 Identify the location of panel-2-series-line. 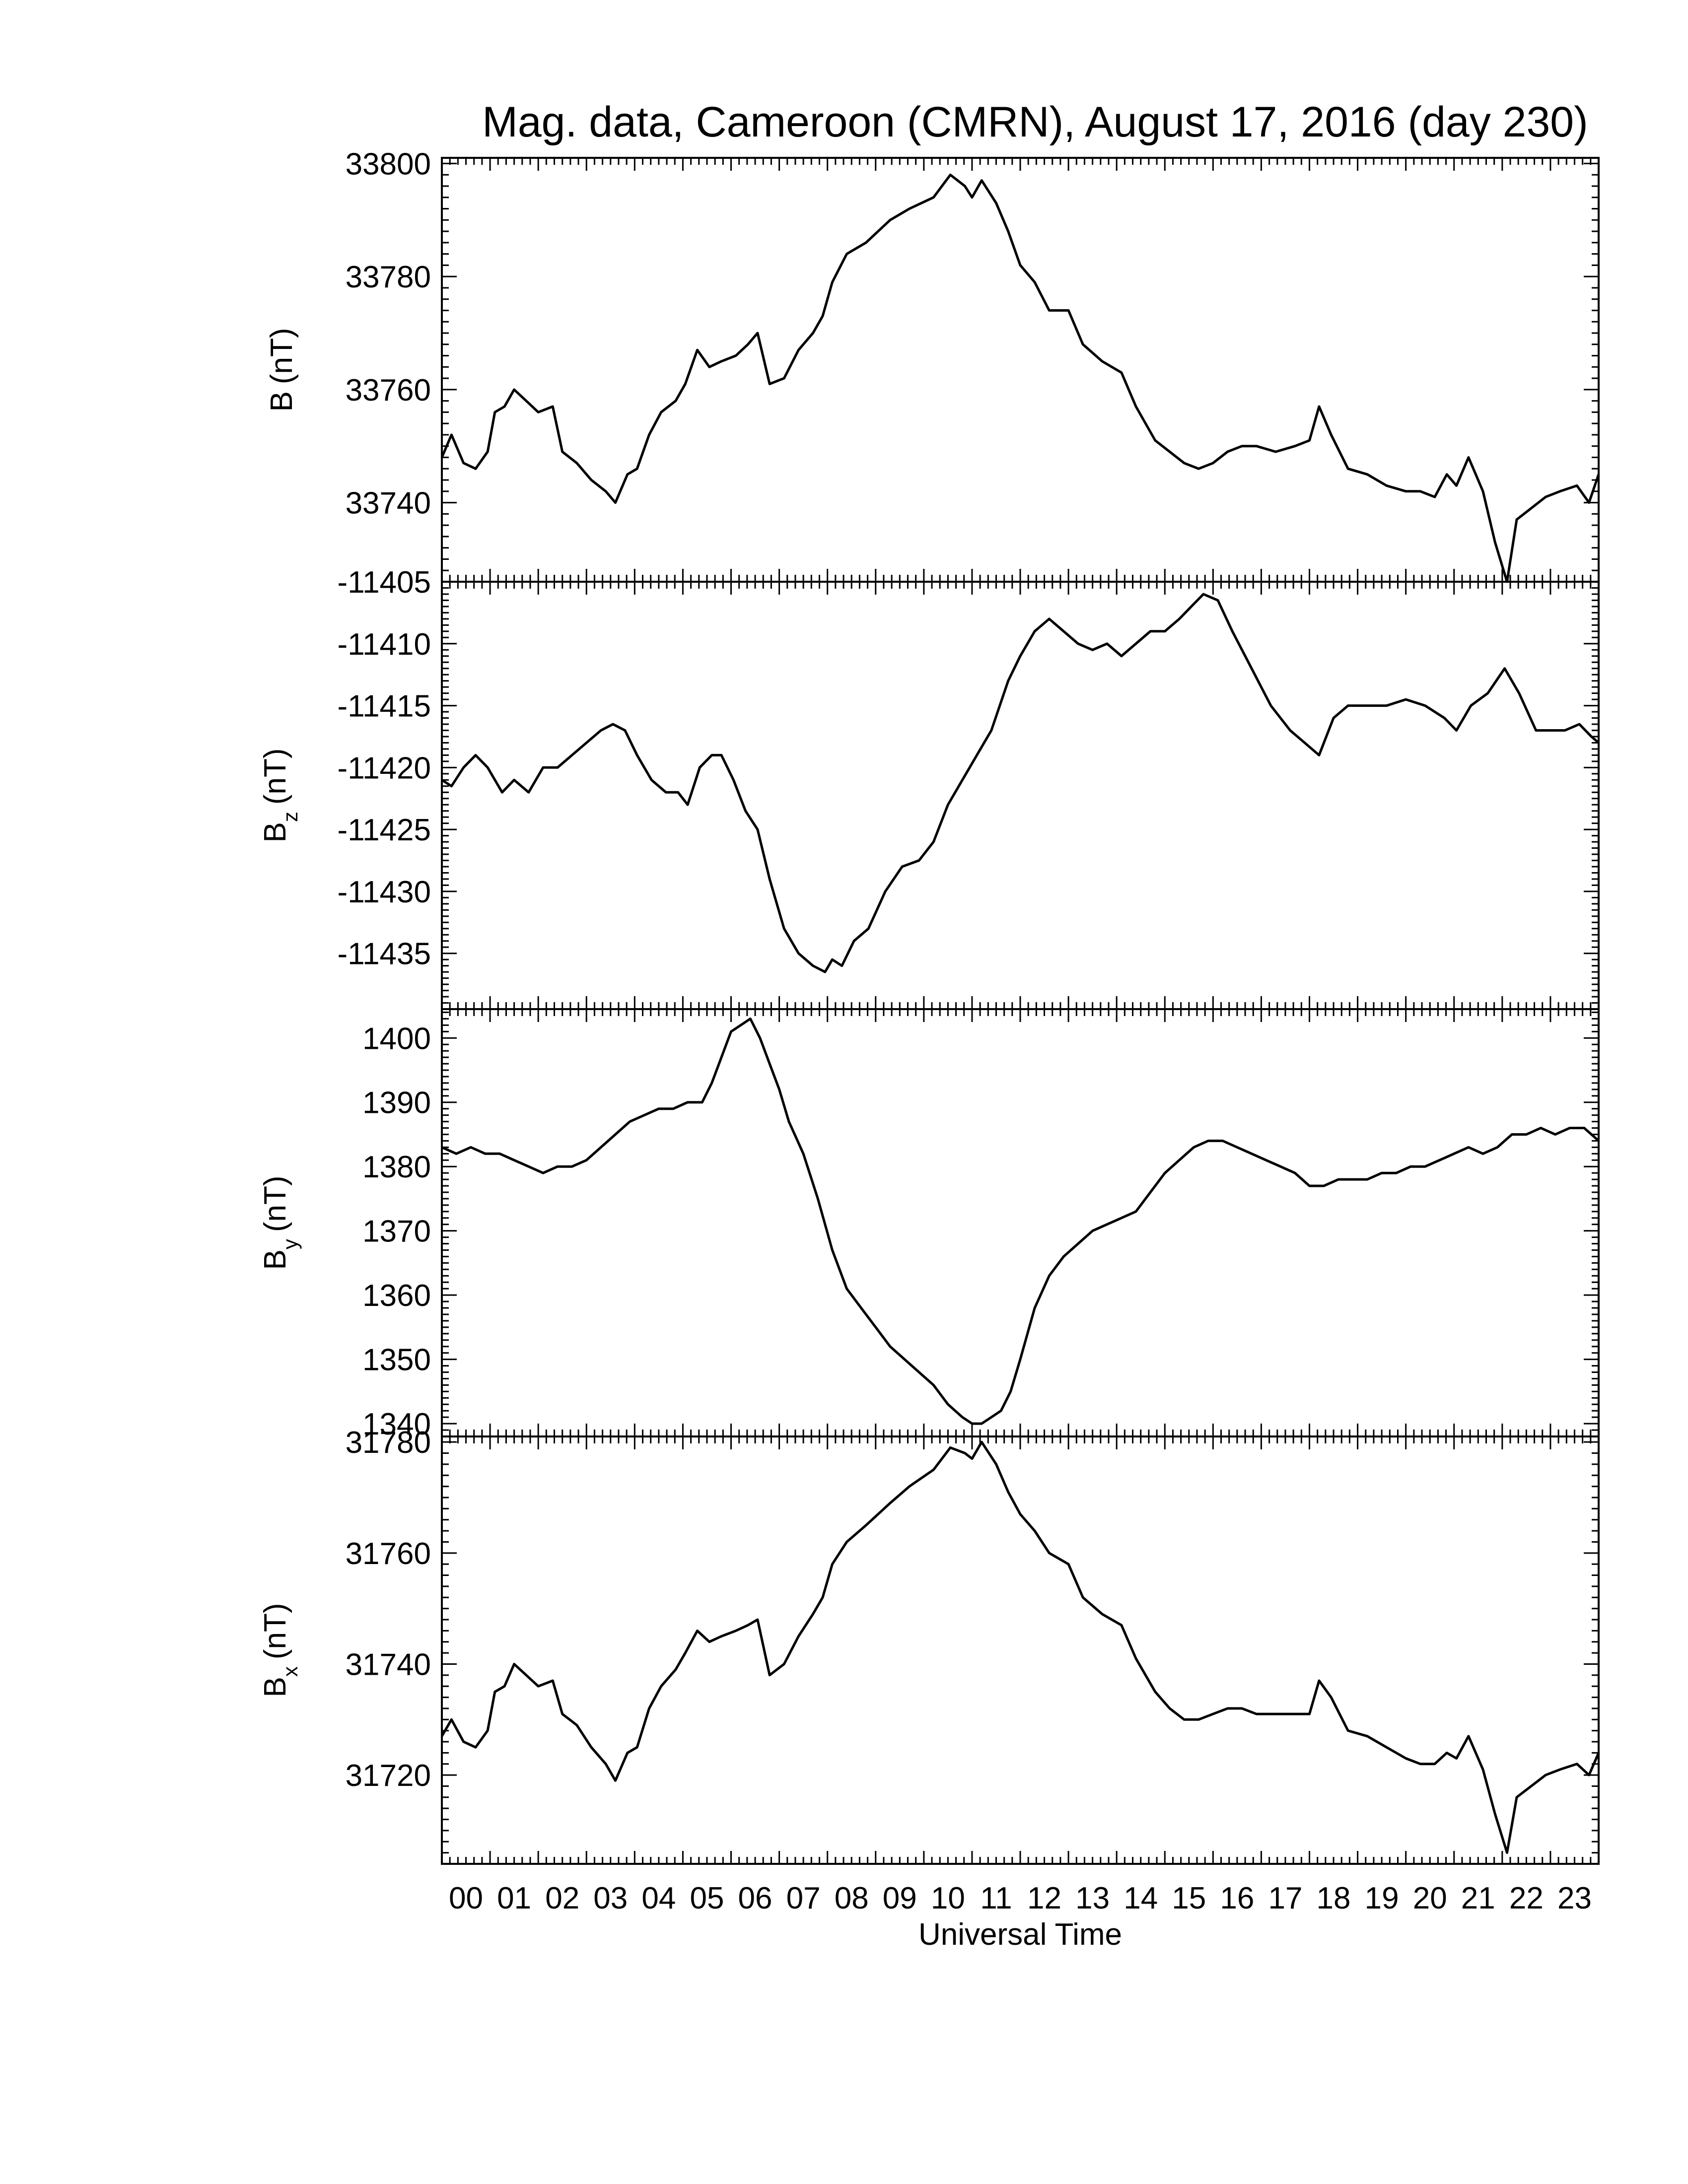
(1021, 1221).